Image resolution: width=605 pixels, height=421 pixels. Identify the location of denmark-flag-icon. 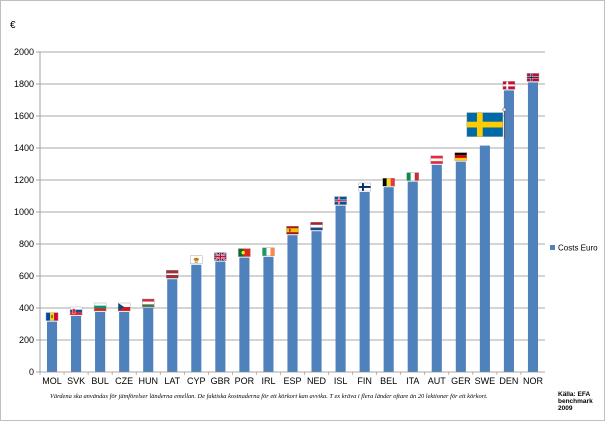
(509, 85).